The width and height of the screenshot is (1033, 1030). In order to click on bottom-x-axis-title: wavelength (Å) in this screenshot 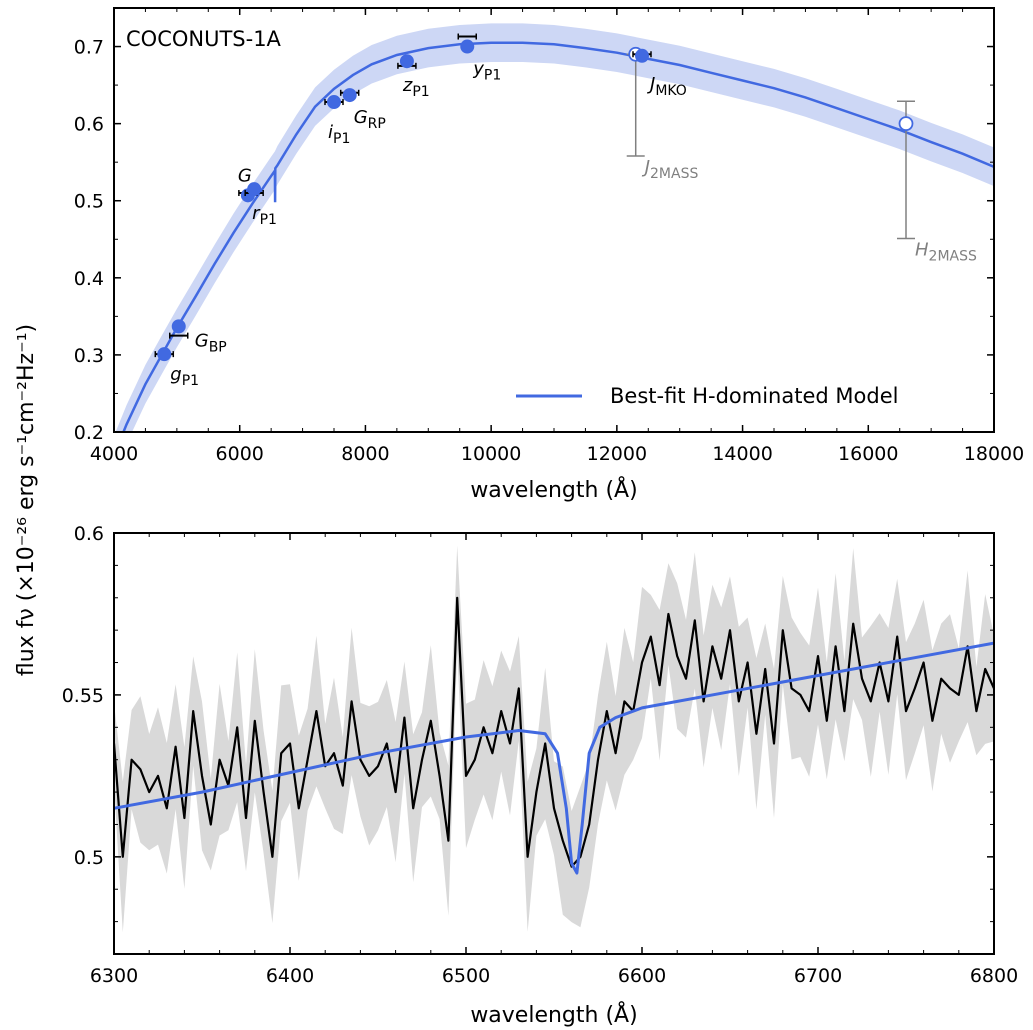, I will do `click(553, 1014)`.